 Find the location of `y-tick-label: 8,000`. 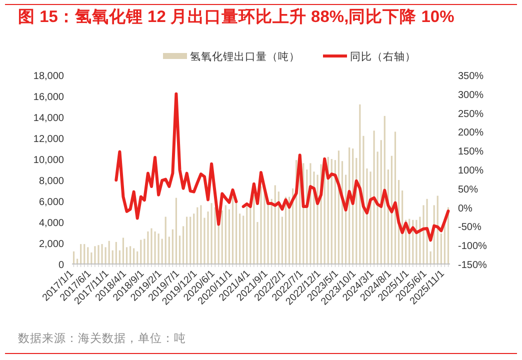

y-tick-label: 8,000 is located at coordinates (51, 181).